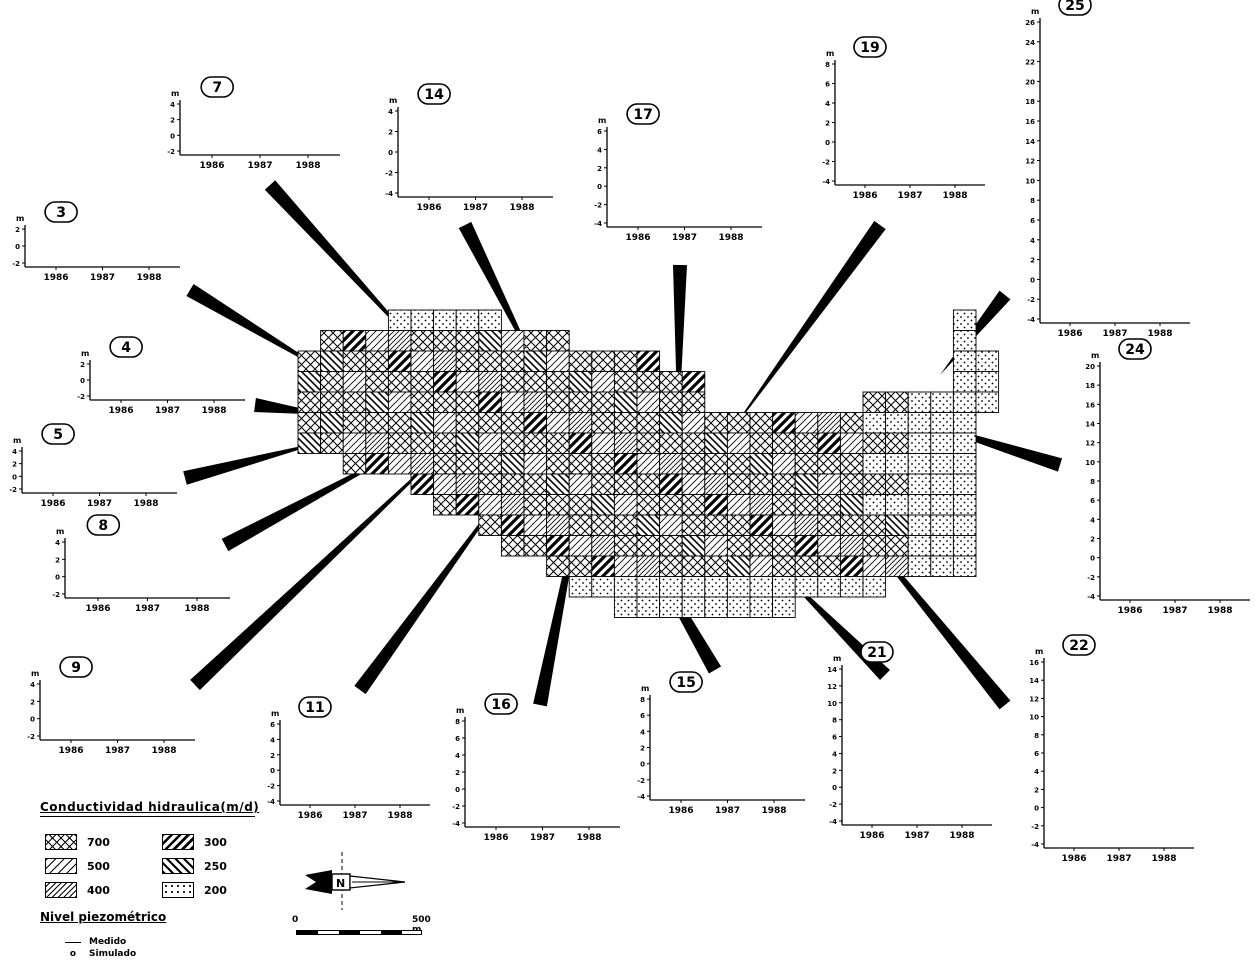 This screenshot has width=1255, height=964. I want to click on x-tick-label: 1987, so click(1174, 611).